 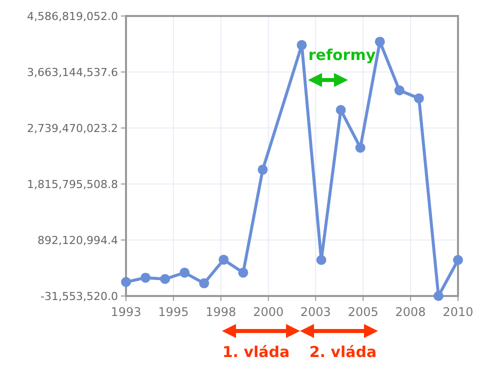 I want to click on text: 2. vláda, so click(x=343, y=352).